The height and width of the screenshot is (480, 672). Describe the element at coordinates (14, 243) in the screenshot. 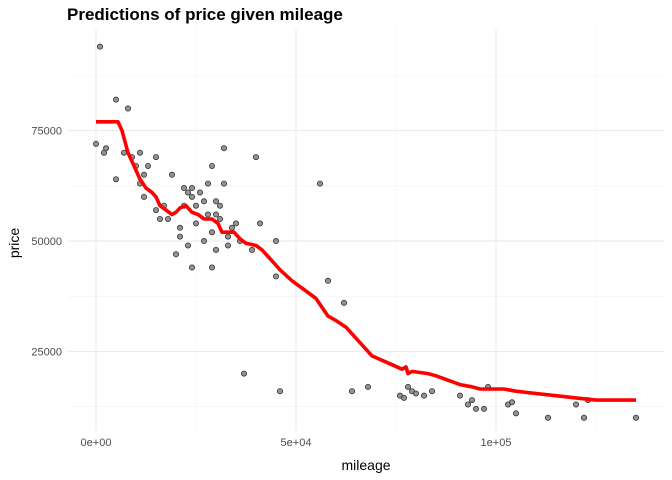

I see `y-axis-title: price` at that location.